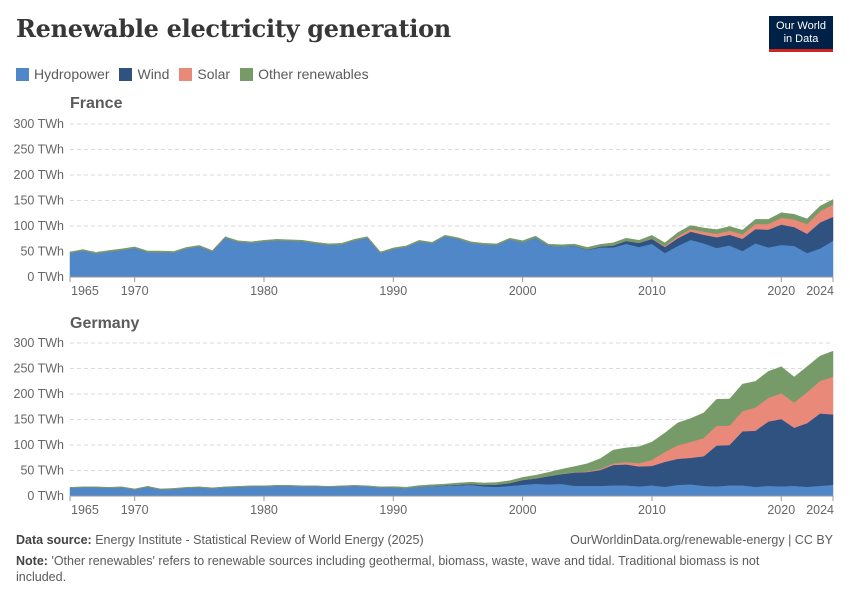  I want to click on panel-title-germany: Germany, so click(105, 323).